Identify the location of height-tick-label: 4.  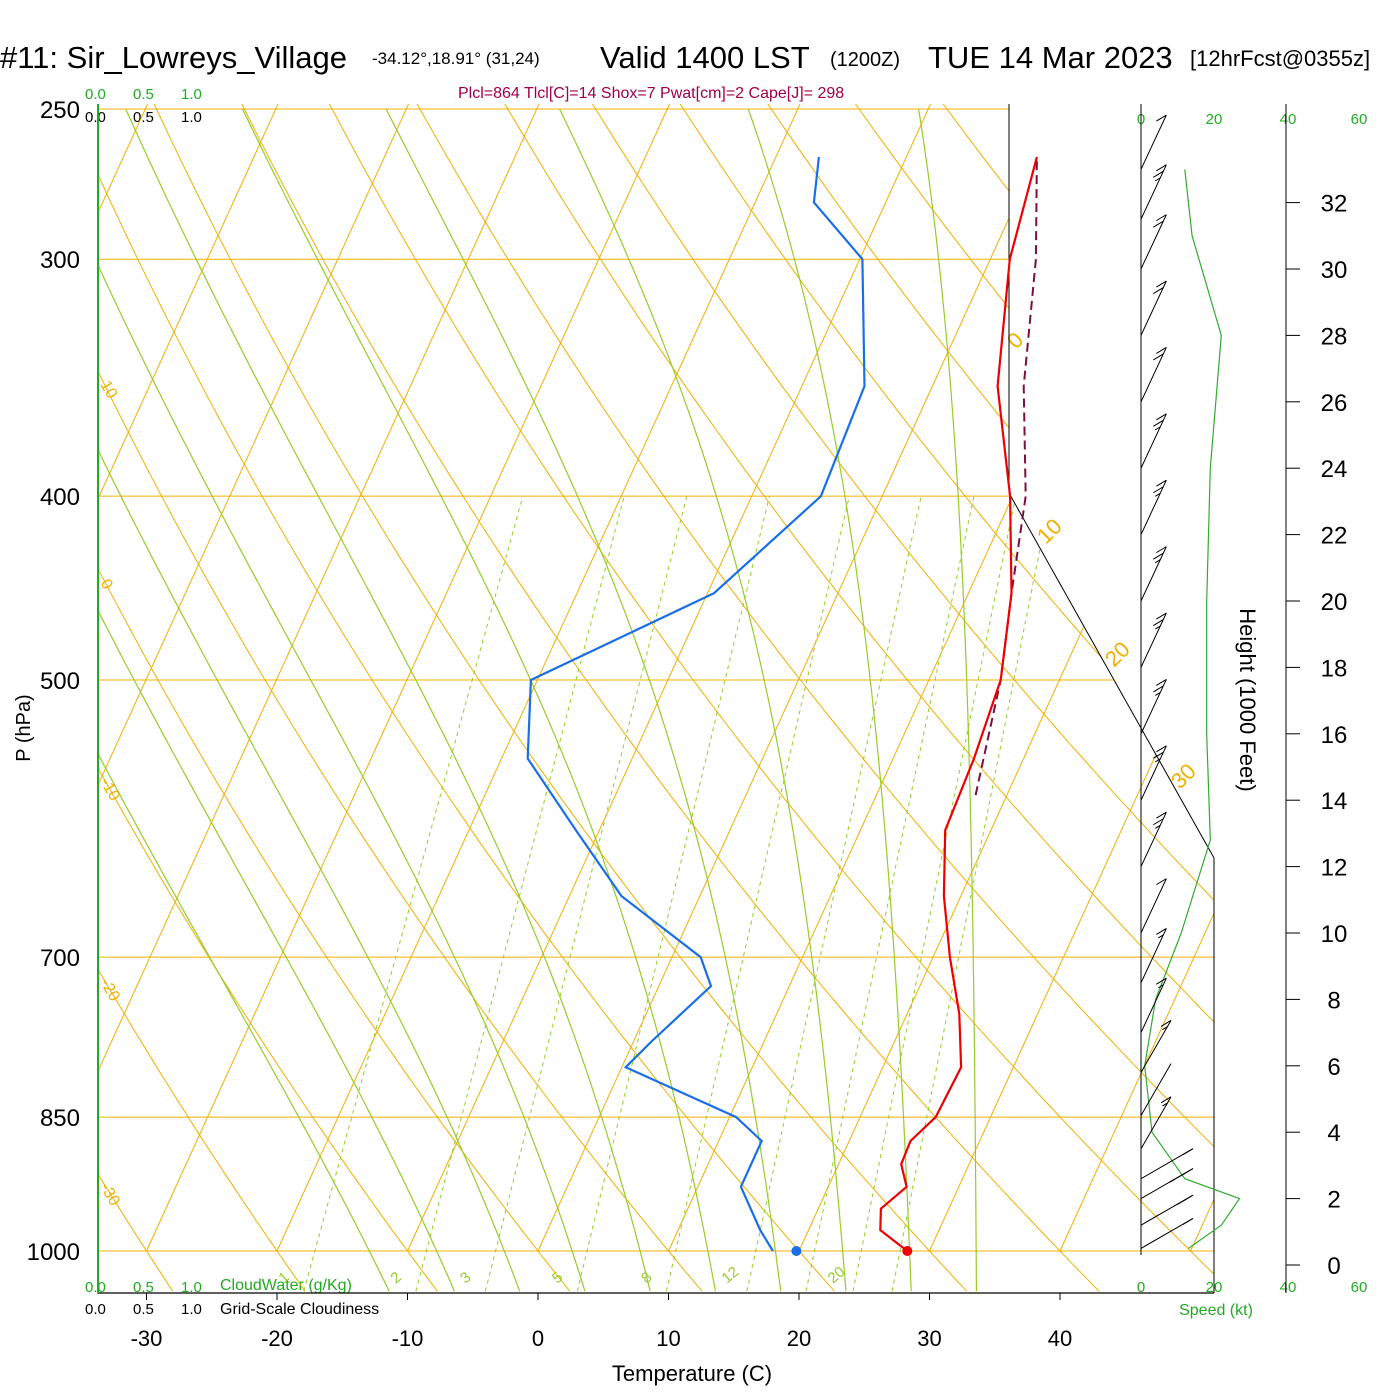
(1333, 1133).